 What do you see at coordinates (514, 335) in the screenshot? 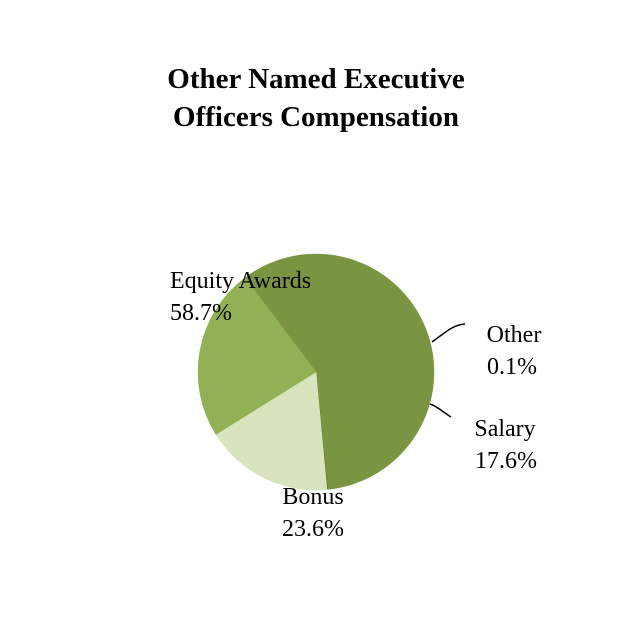
I see `other-label: Other` at bounding box center [514, 335].